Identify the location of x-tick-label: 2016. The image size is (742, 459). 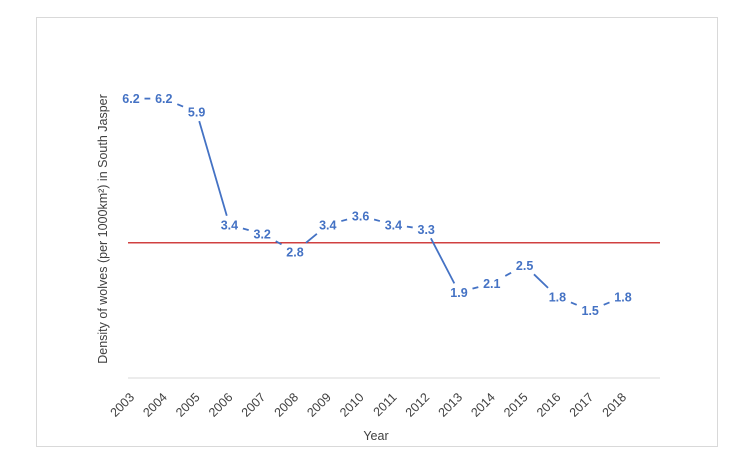
(549, 405).